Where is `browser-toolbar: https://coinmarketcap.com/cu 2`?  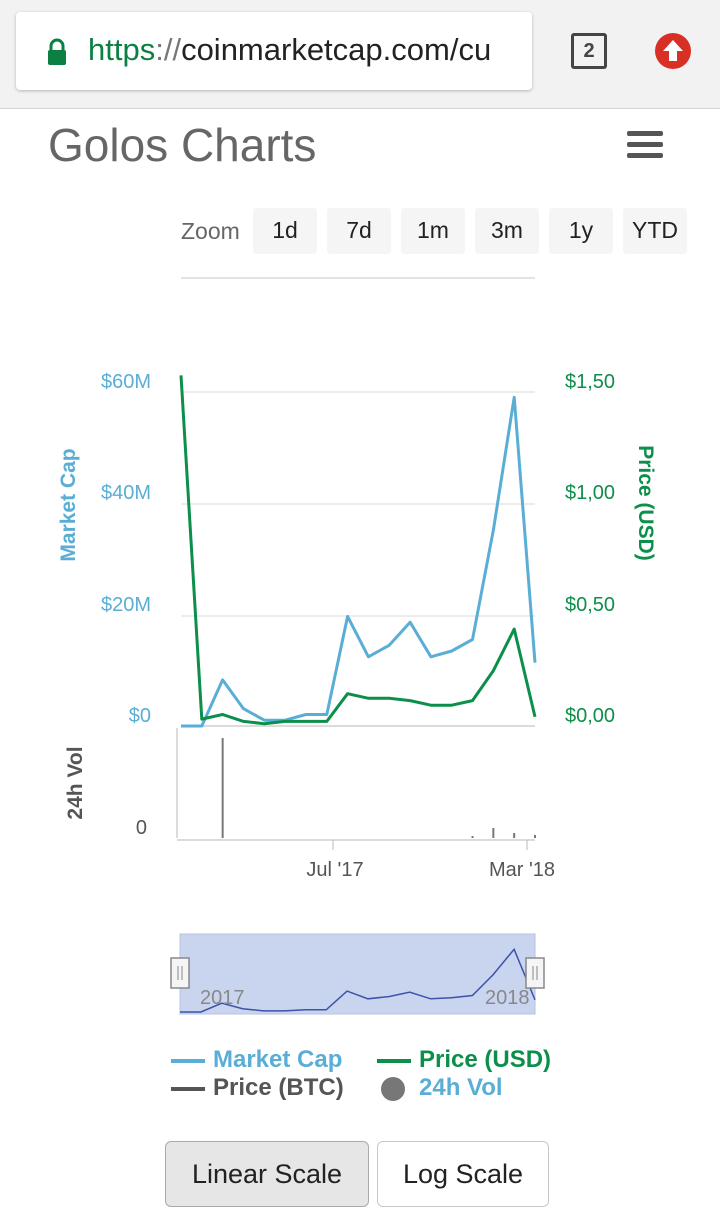 browser-toolbar: https://coinmarketcap.com/cu 2 is located at coordinates (360, 54).